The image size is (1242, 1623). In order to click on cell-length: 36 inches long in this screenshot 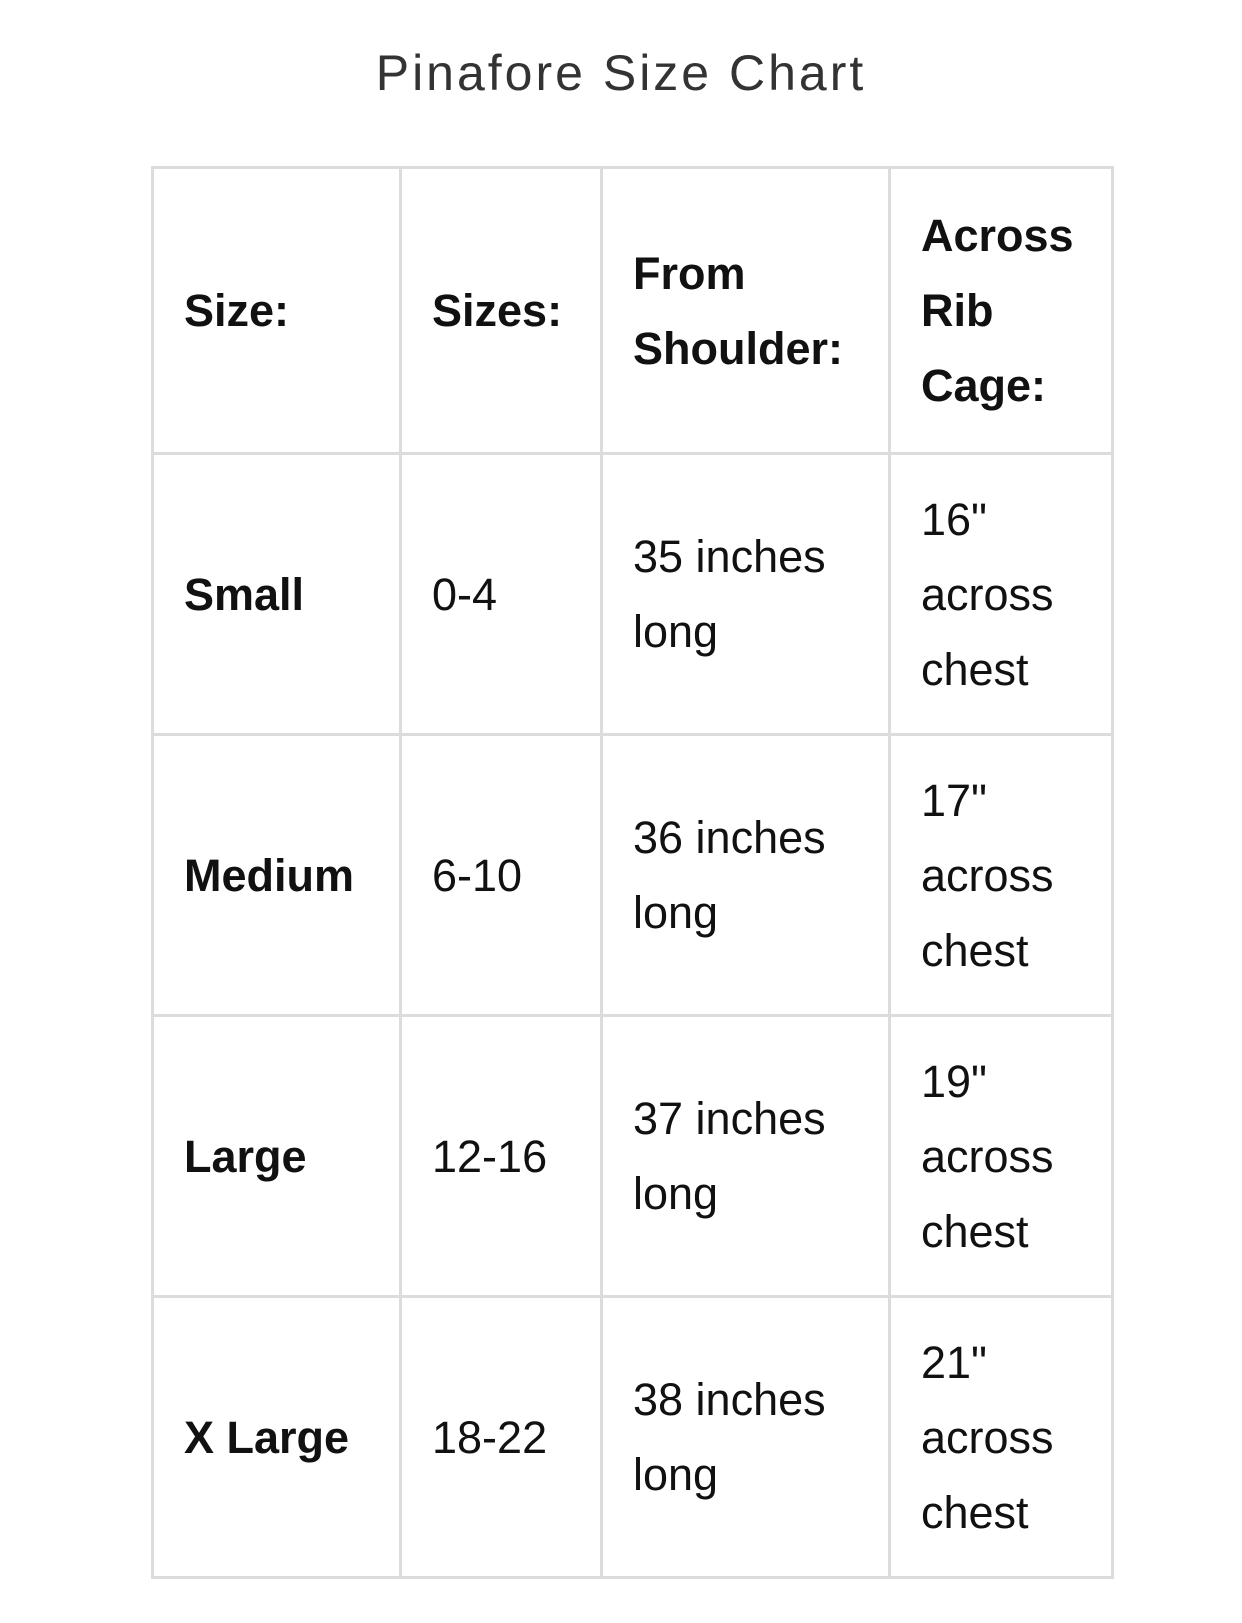, I will do `click(745, 875)`.